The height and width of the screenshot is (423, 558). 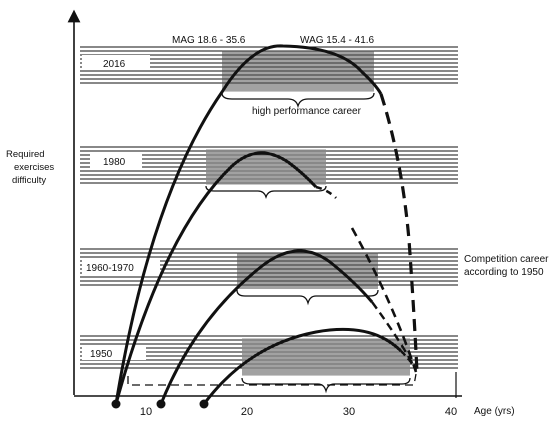 What do you see at coordinates (326, 357) in the screenshot?
I see `peak-region-1950` at bounding box center [326, 357].